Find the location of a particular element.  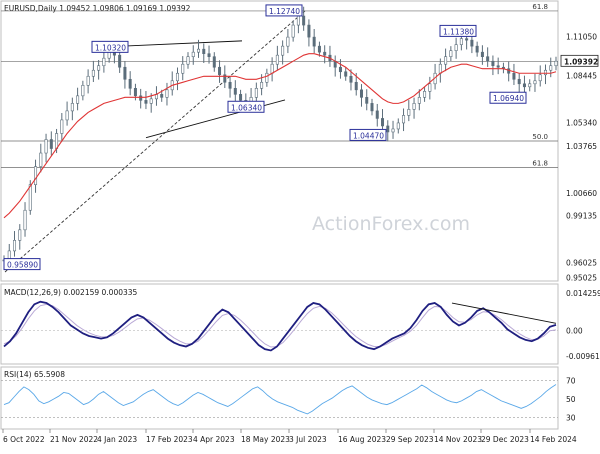

x-tick-label: 6 Oct 2022 is located at coordinates (24, 439).